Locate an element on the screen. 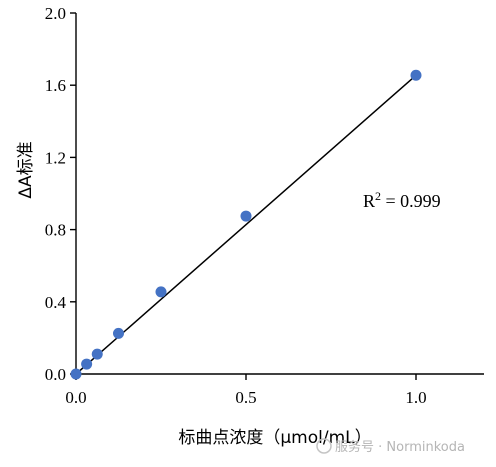  r-squared-base: R is located at coordinates (369, 201).